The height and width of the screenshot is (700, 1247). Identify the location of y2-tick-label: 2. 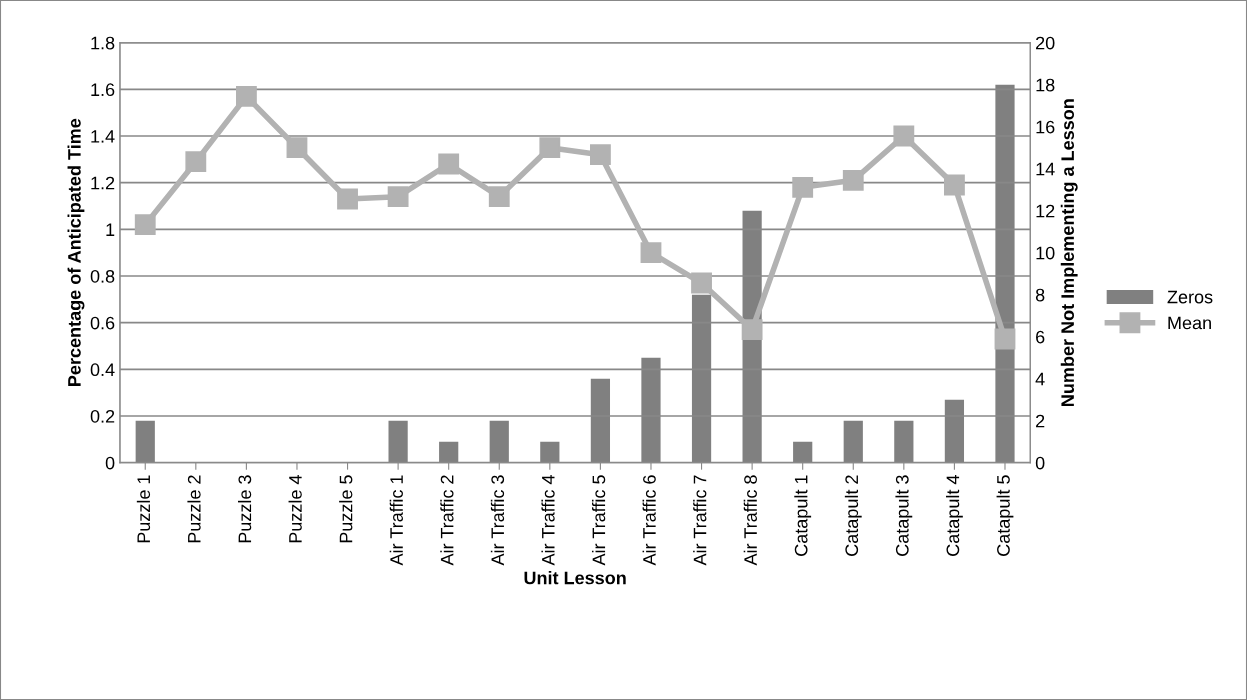
(1040, 421).